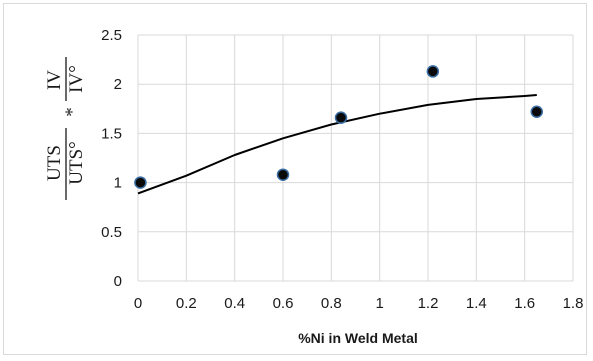 The height and width of the screenshot is (361, 593). I want to click on x-tick-label: 0.4, so click(234, 303).